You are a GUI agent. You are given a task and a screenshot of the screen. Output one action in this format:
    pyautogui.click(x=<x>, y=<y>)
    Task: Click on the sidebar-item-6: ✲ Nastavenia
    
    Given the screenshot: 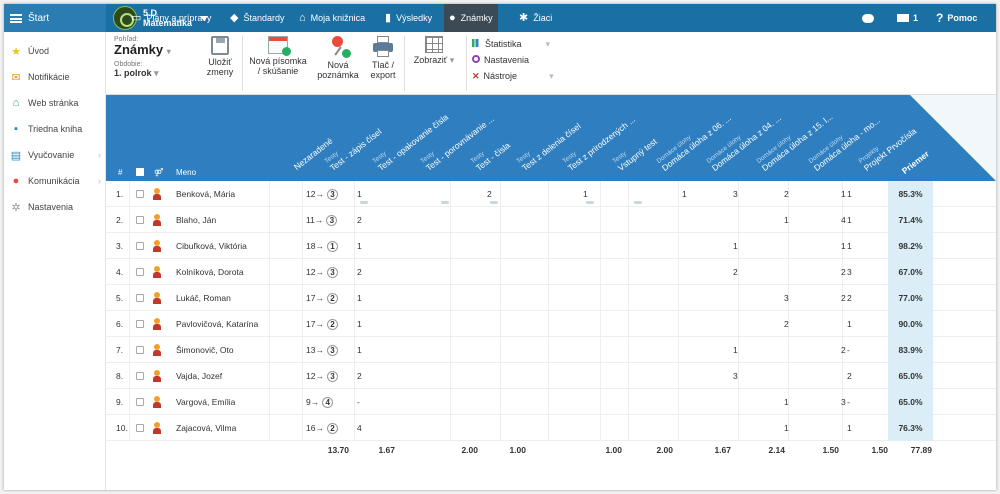 What is the action you would take?
    pyautogui.click(x=42, y=207)
    